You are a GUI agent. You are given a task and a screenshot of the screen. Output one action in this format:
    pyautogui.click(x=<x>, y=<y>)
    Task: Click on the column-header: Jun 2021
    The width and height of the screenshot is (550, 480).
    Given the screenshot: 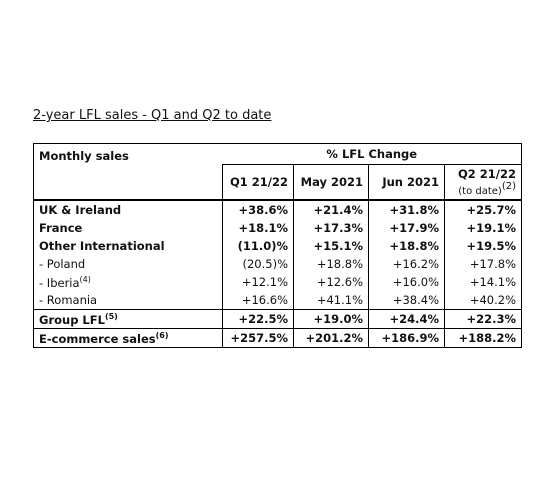 What is the action you would take?
    pyautogui.click(x=406, y=182)
    